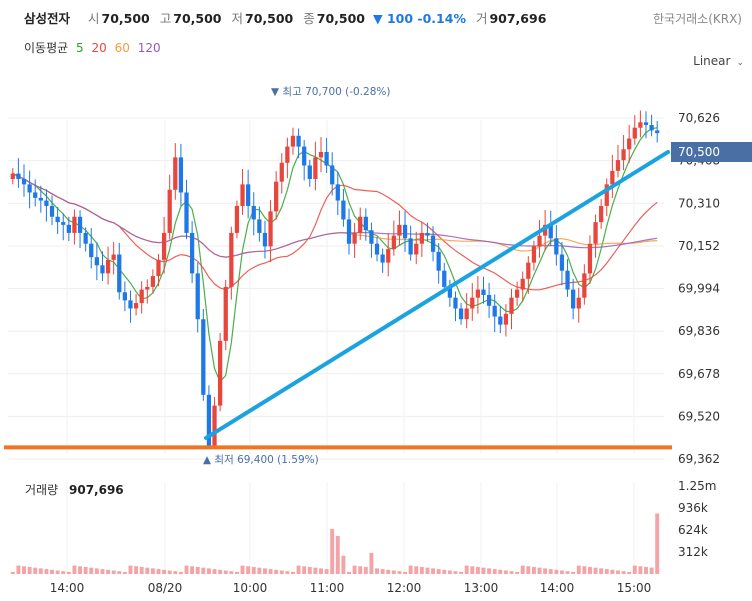 The image size is (752, 601). I want to click on time-tick-label: 14:00, so click(557, 588).